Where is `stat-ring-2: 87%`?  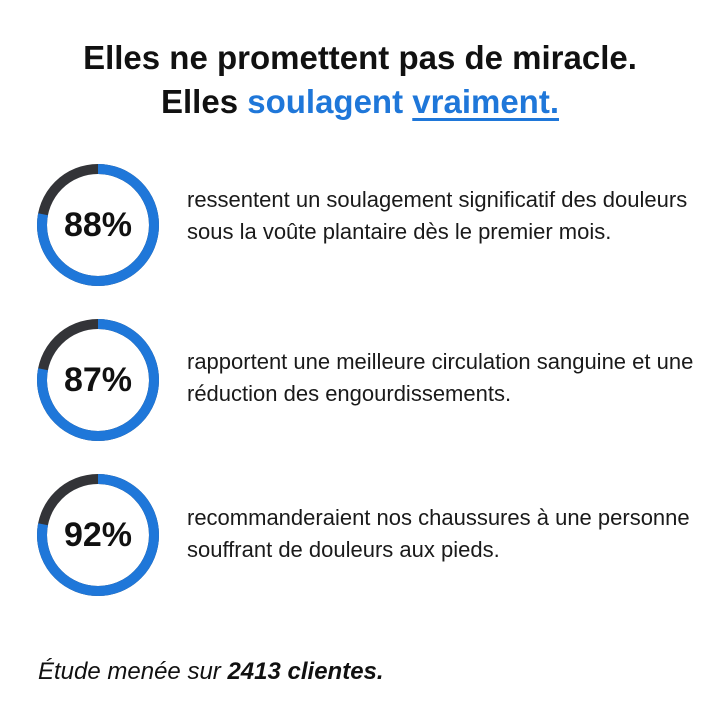
stat-ring-2: 87% is located at coordinates (98, 380).